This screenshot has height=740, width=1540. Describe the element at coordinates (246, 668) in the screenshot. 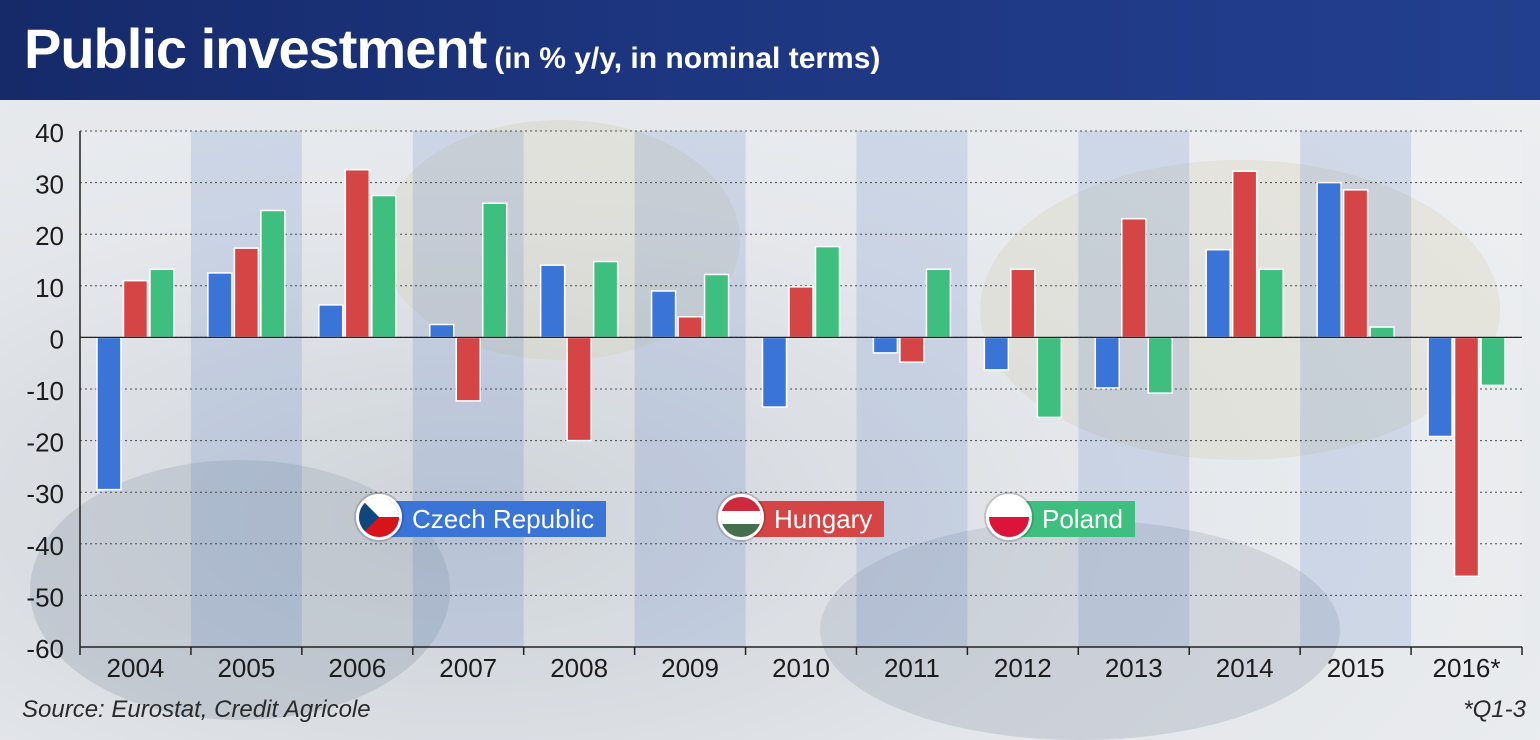

I see `x-tick-label: 2005` at that location.